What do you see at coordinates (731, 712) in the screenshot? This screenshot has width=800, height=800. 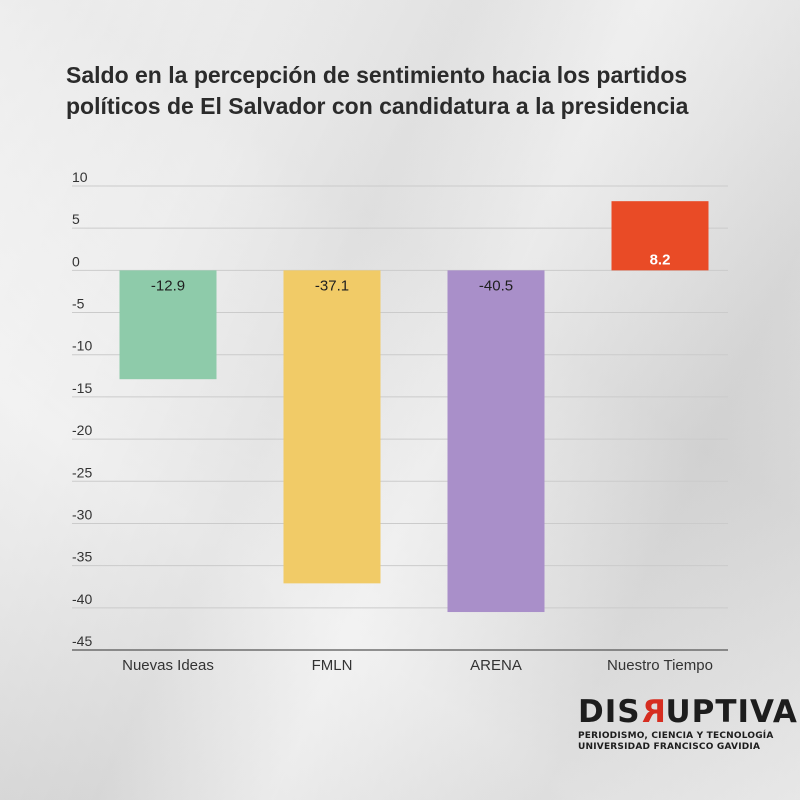 I see `logo-word-end: UPTIVA` at bounding box center [731, 712].